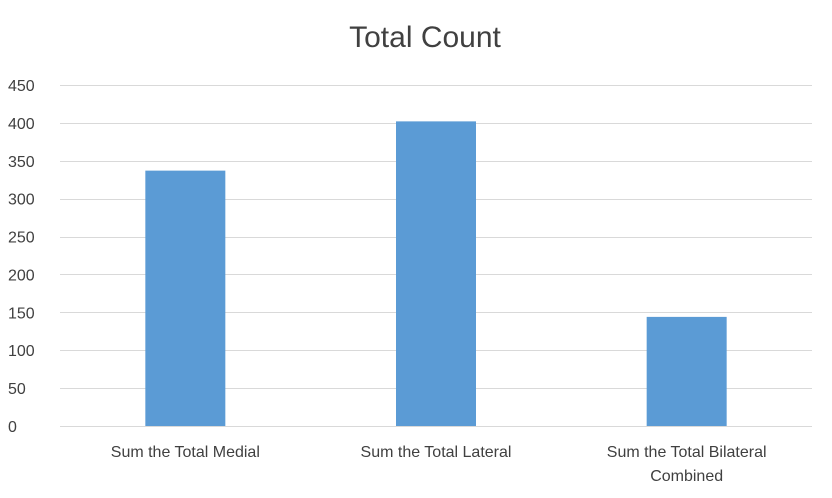 The image size is (832, 498). Describe the element at coordinates (12, 427) in the screenshot. I see `y-tick-label: 0` at that location.